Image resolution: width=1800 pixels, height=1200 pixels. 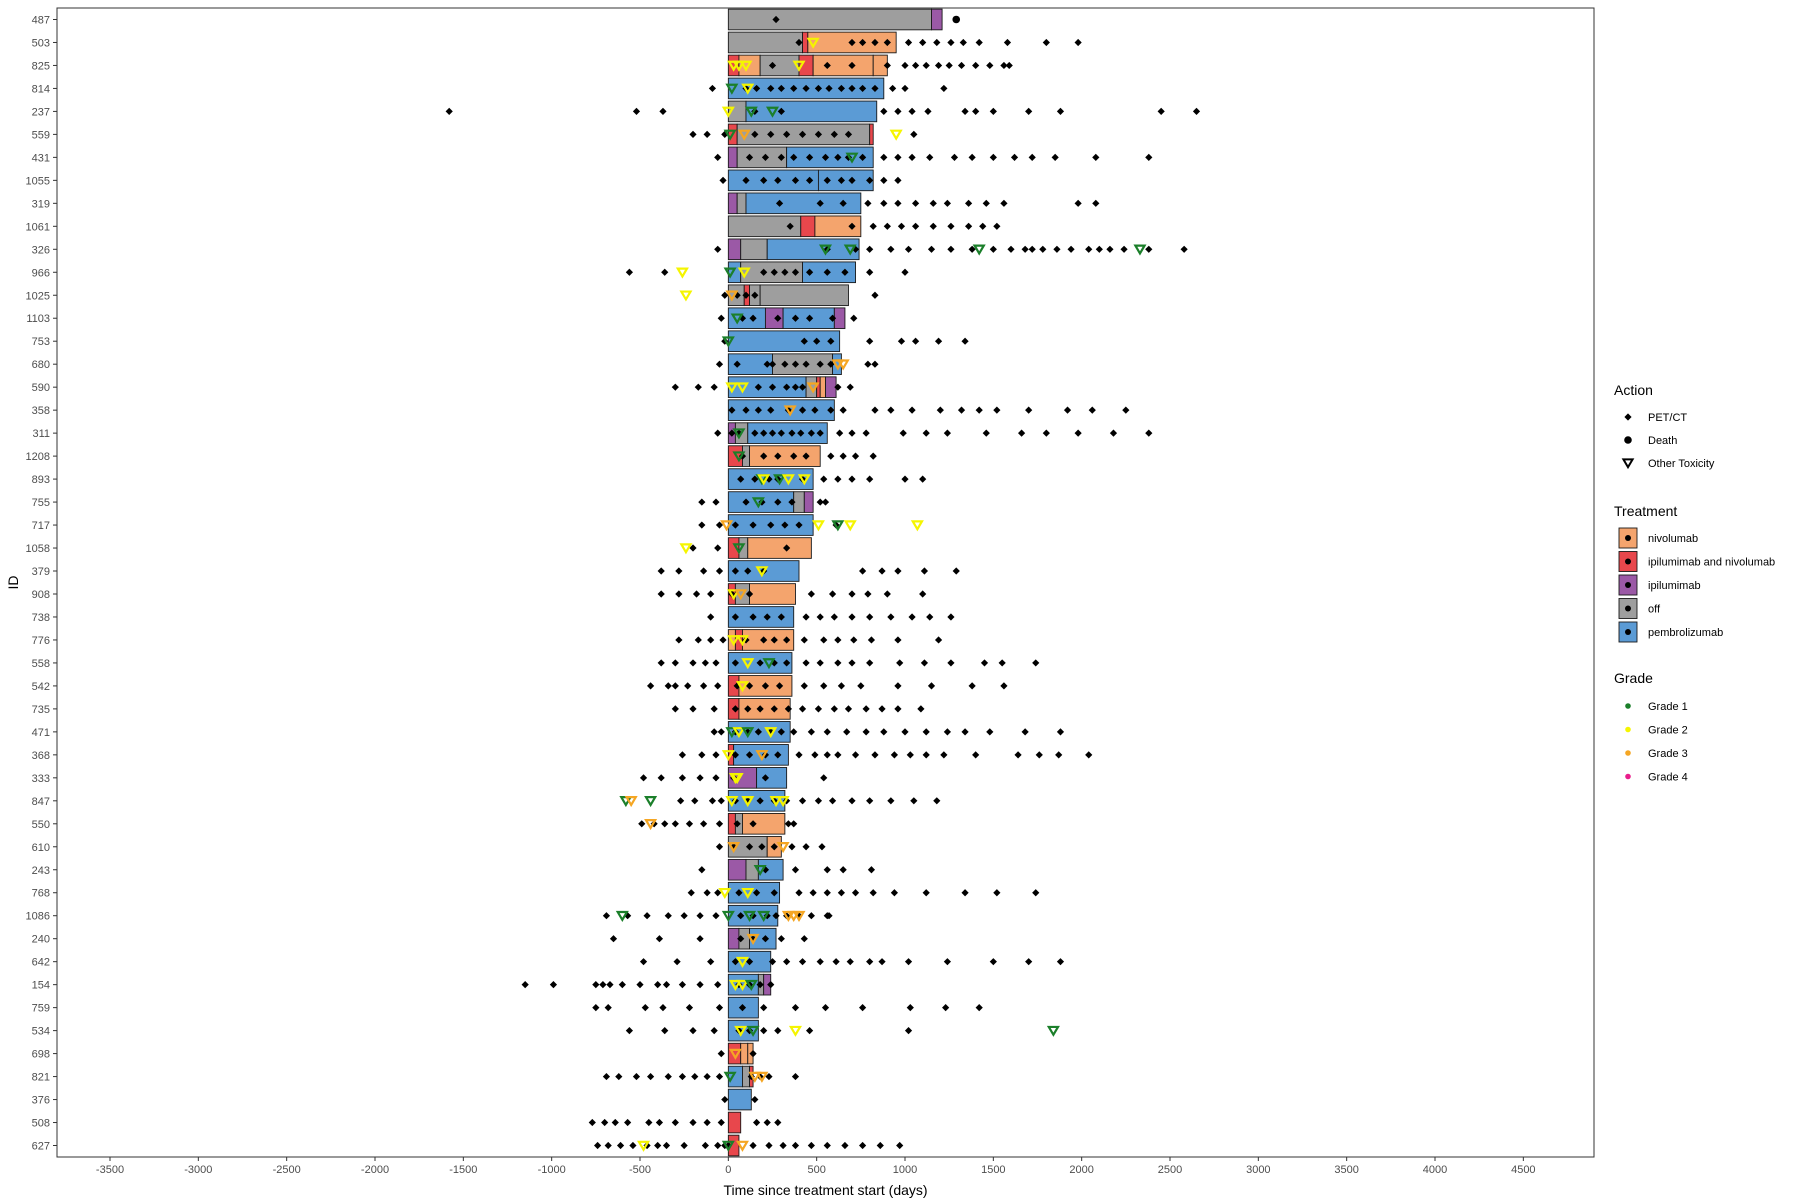 What do you see at coordinates (1628, 538) in the screenshot?
I see `treatment-key-dot` at bounding box center [1628, 538].